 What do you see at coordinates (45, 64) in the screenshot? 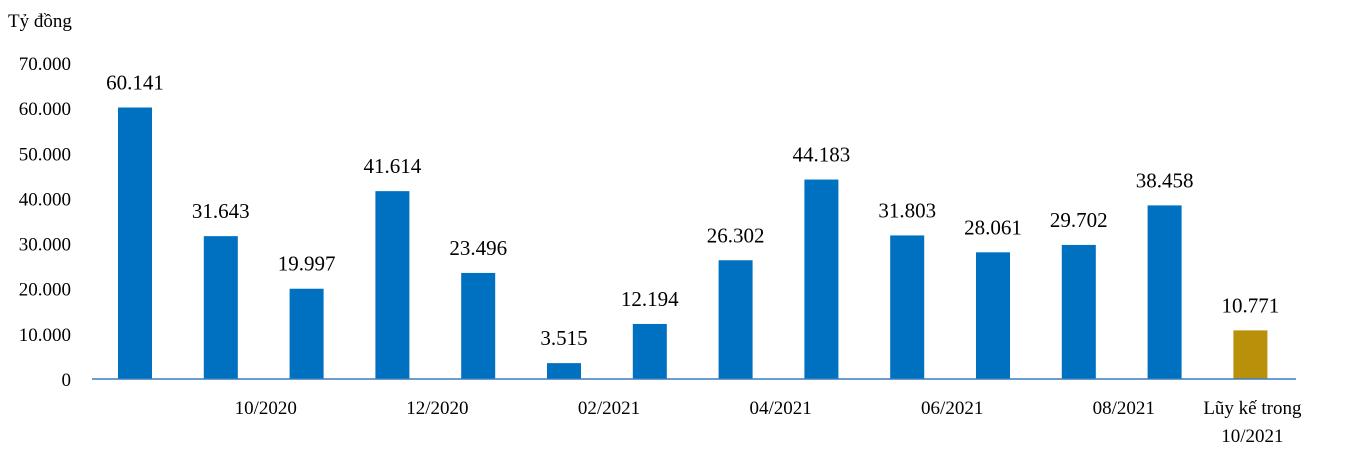
I see `y-tick-label: 70.000` at bounding box center [45, 64].